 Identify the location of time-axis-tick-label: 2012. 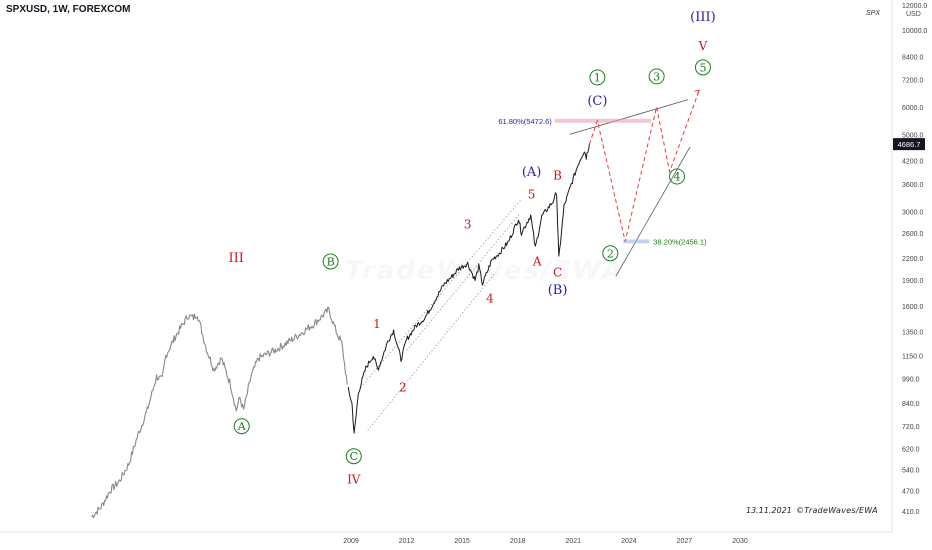
(407, 541).